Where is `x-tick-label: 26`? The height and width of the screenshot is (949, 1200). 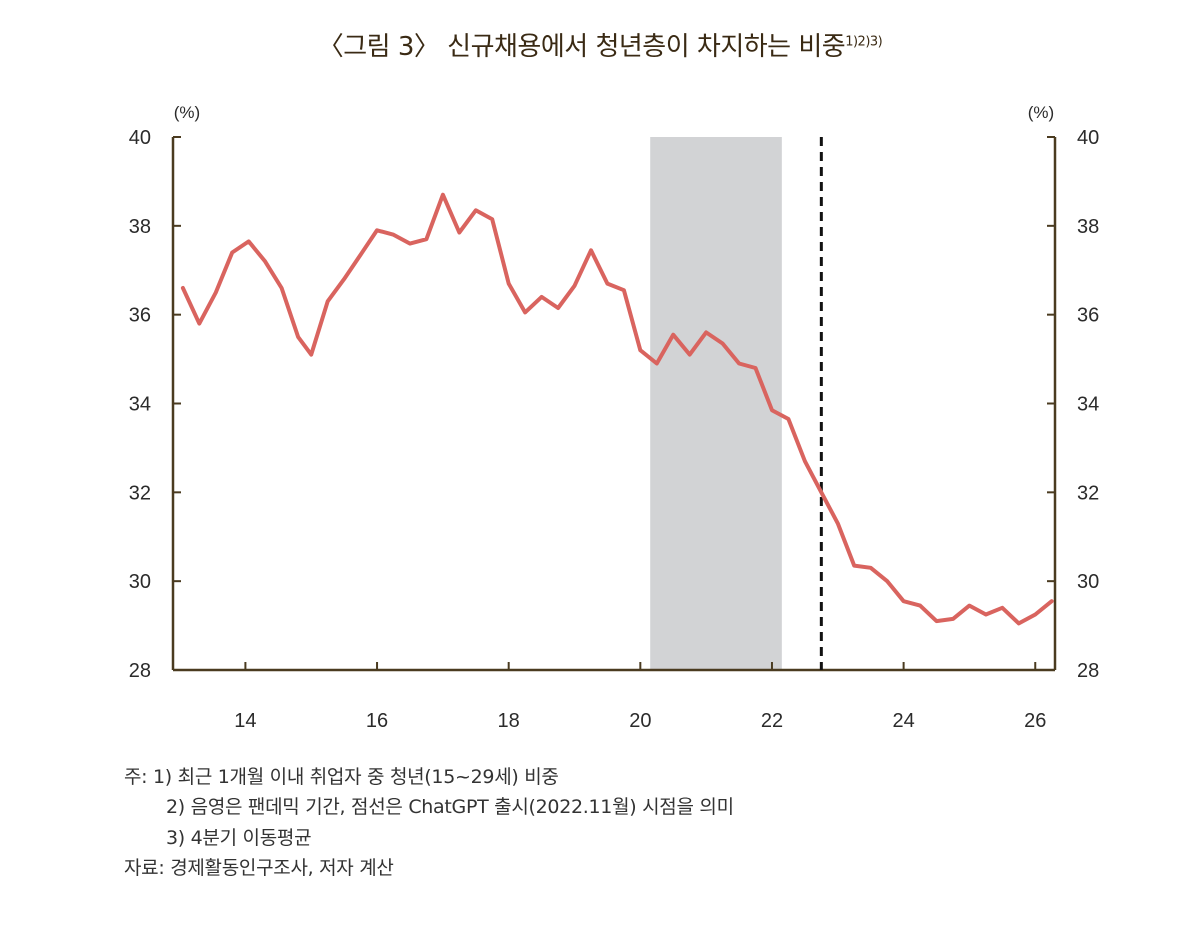
x-tick-label: 26 is located at coordinates (1035, 721).